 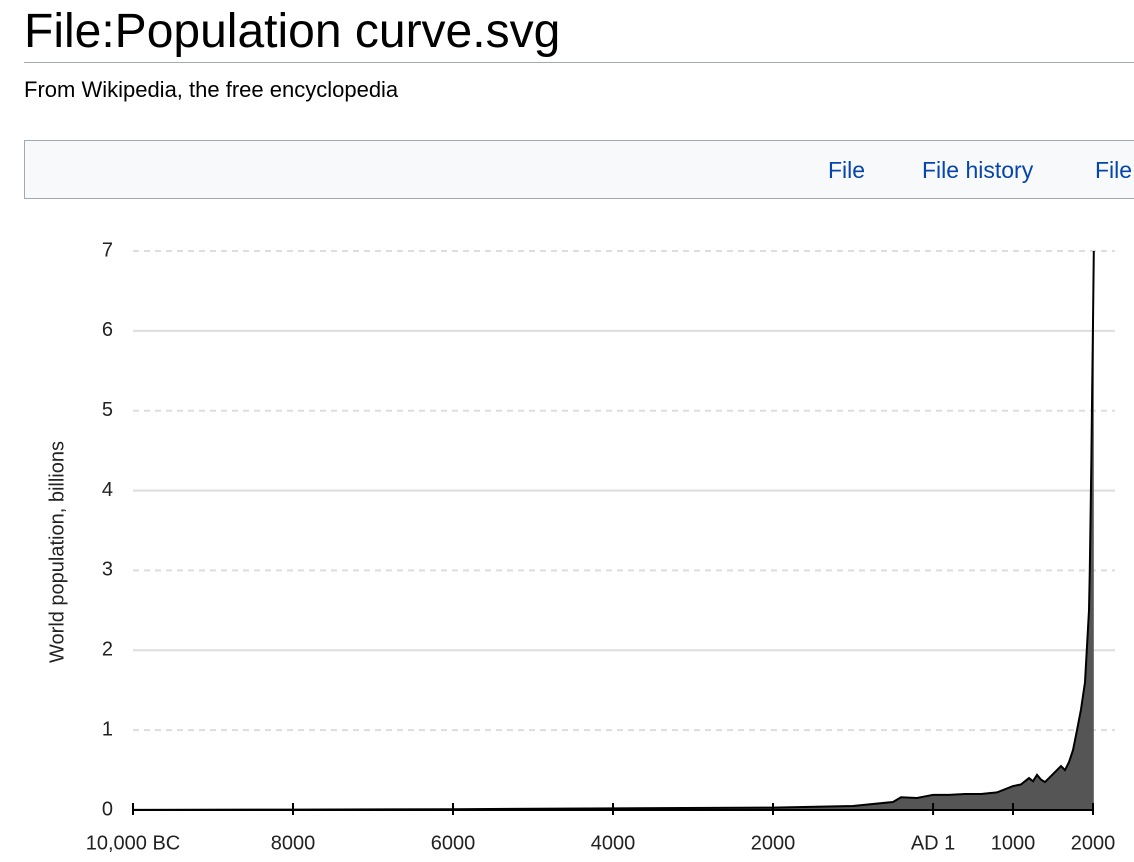 I want to click on x-tick-label: 6000, so click(x=453, y=843).